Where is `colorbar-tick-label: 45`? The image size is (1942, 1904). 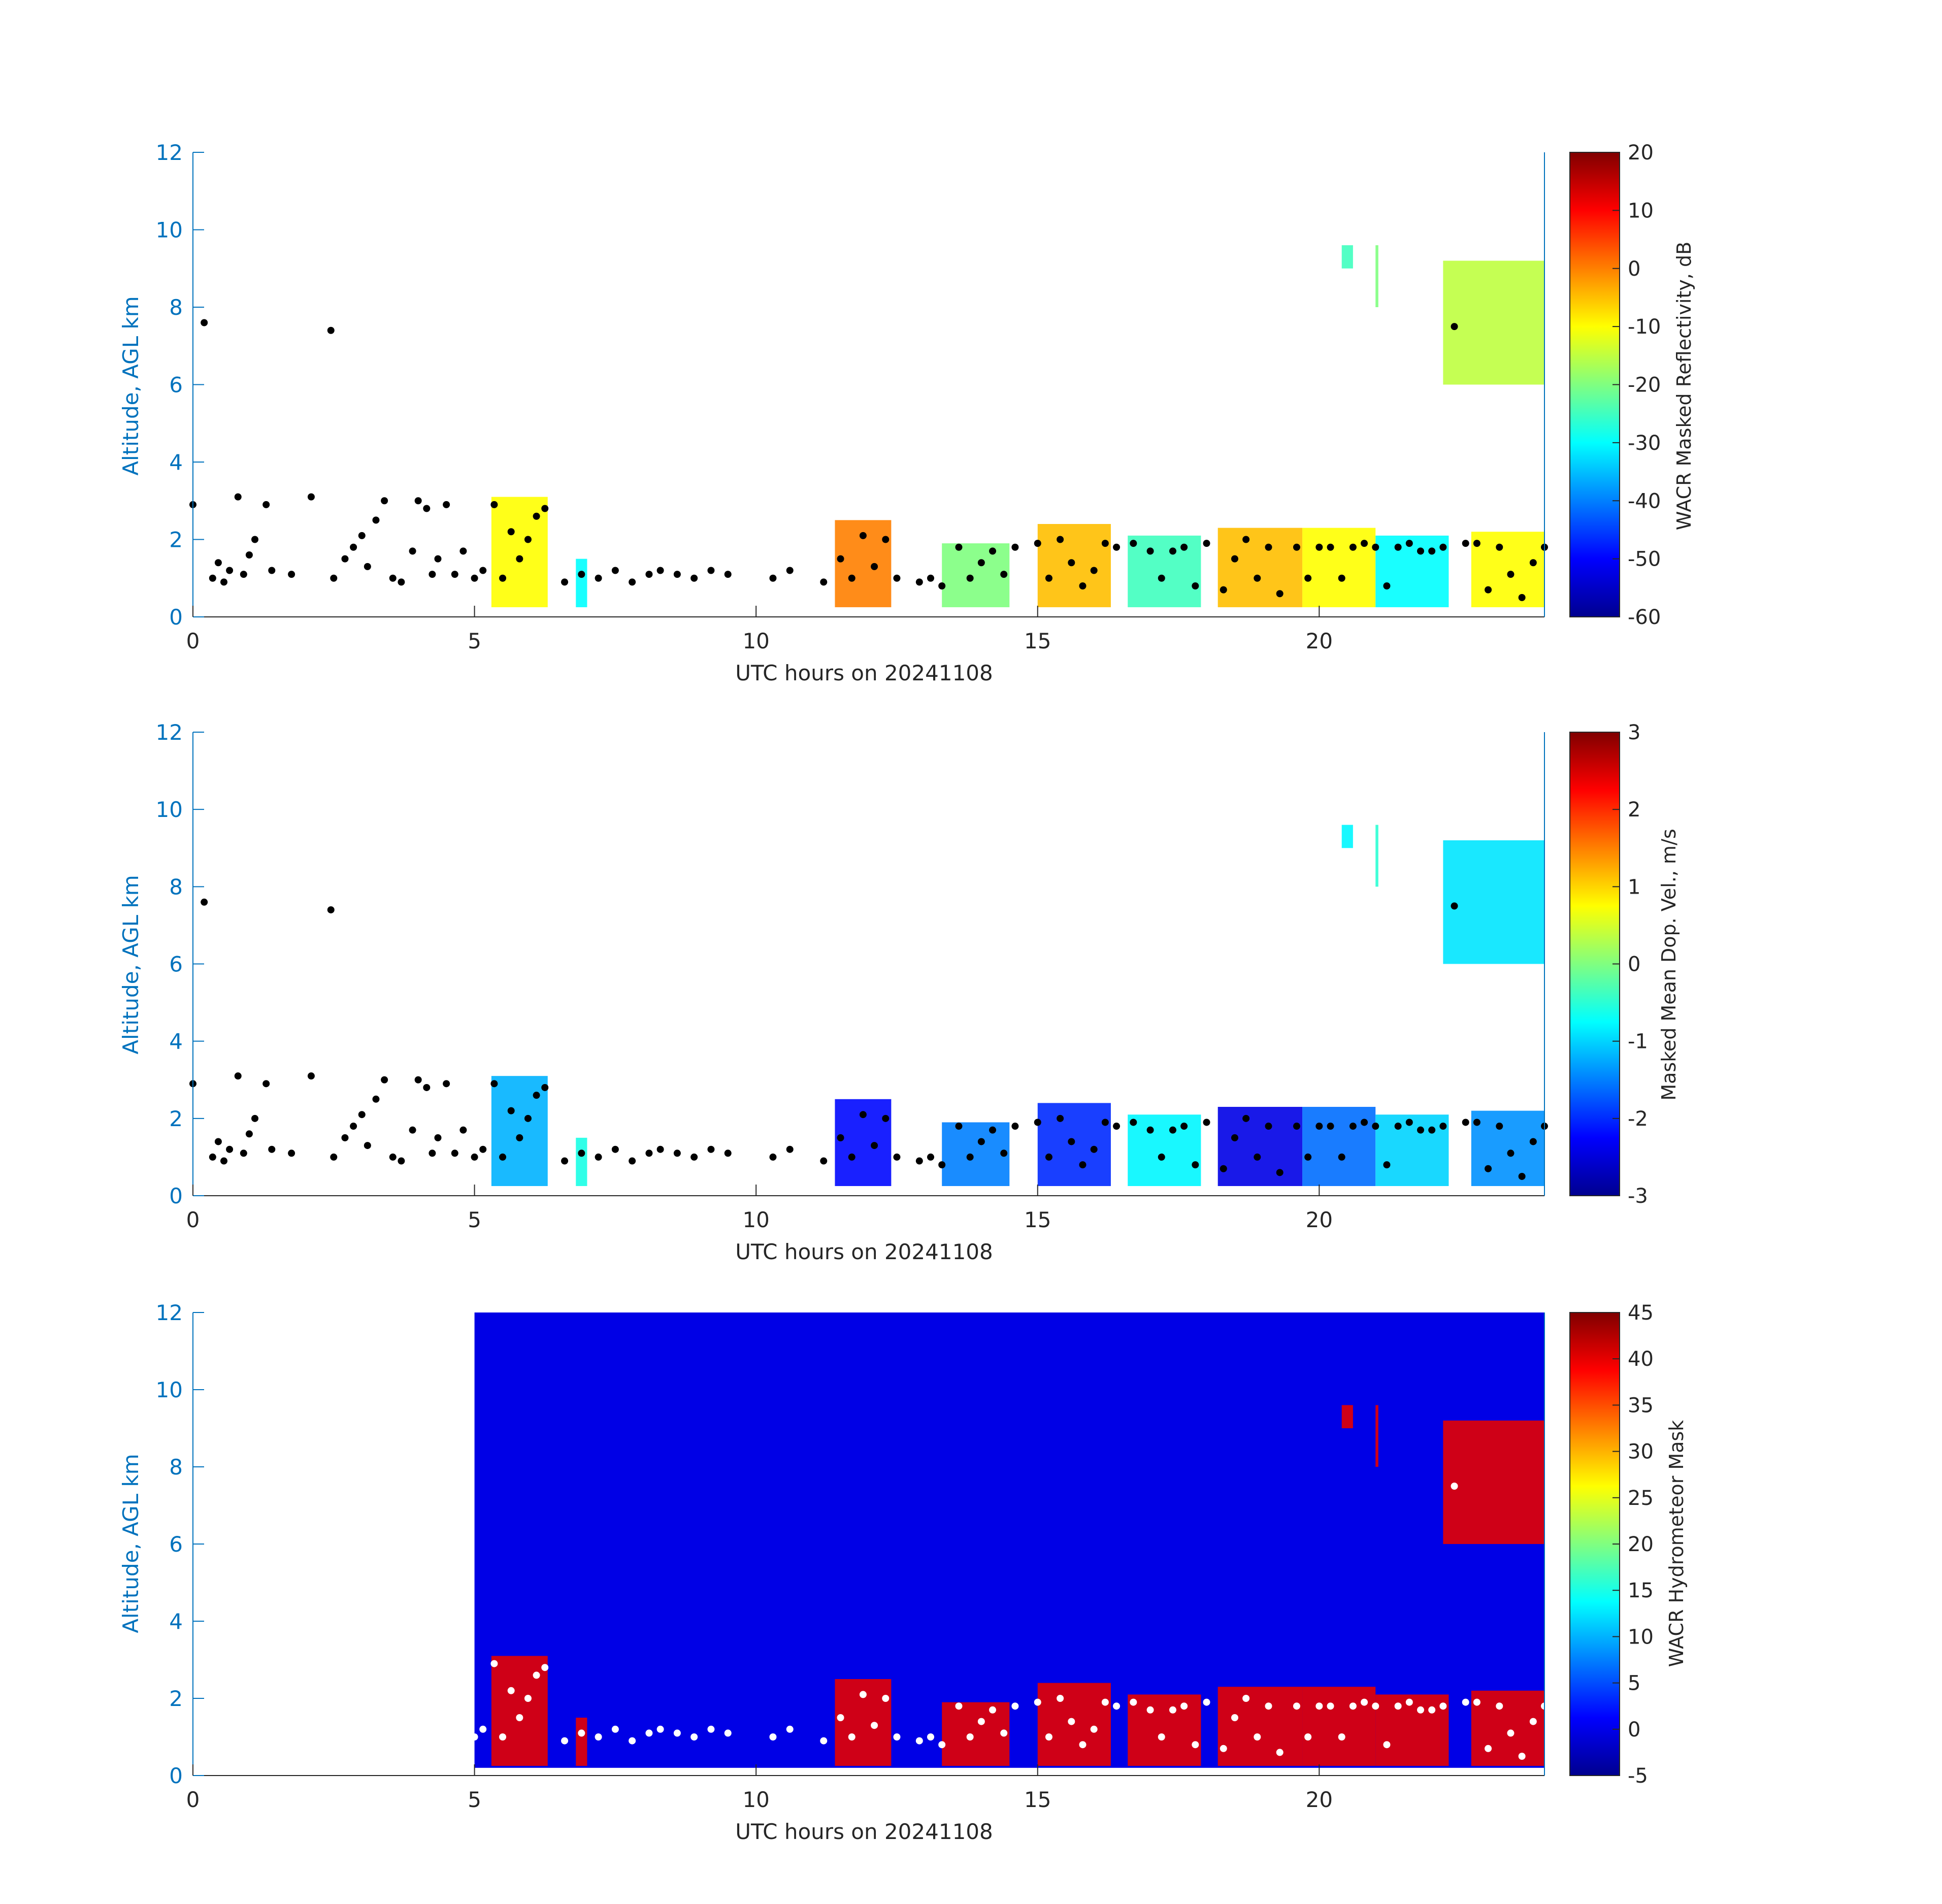 colorbar-tick-label: 45 is located at coordinates (1641, 1313).